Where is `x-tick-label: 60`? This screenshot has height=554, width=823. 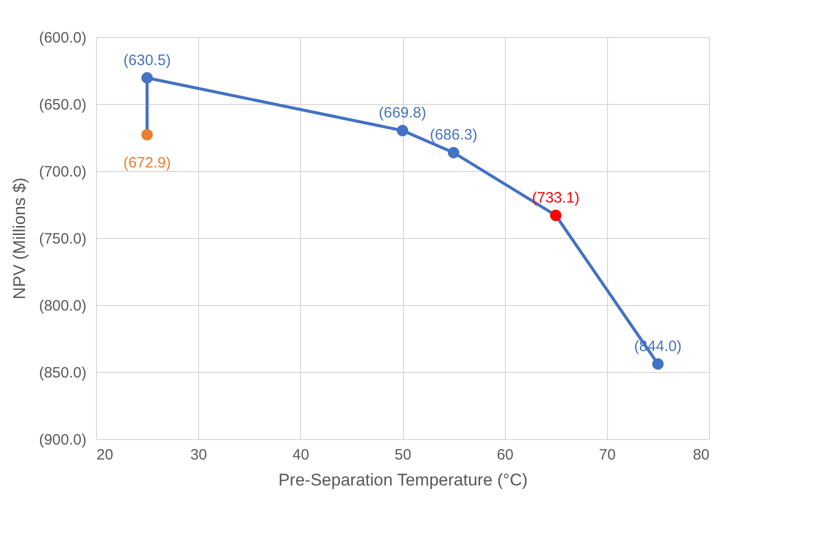
x-tick-label: 60 is located at coordinates (505, 455).